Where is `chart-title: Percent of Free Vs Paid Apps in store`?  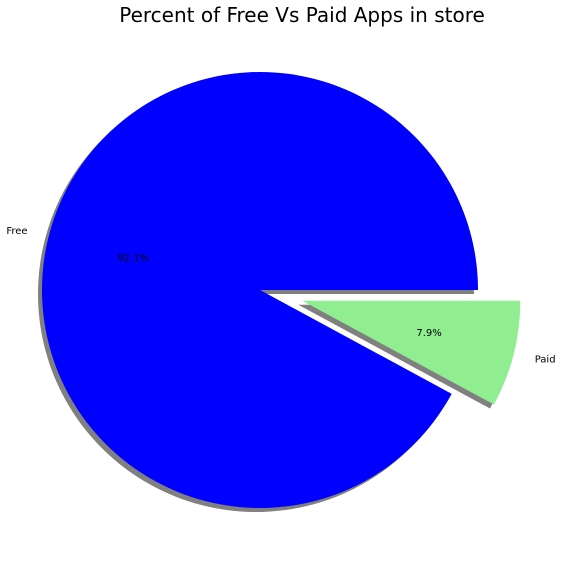
chart-title: Percent of Free Vs Paid Apps in store is located at coordinates (302, 15).